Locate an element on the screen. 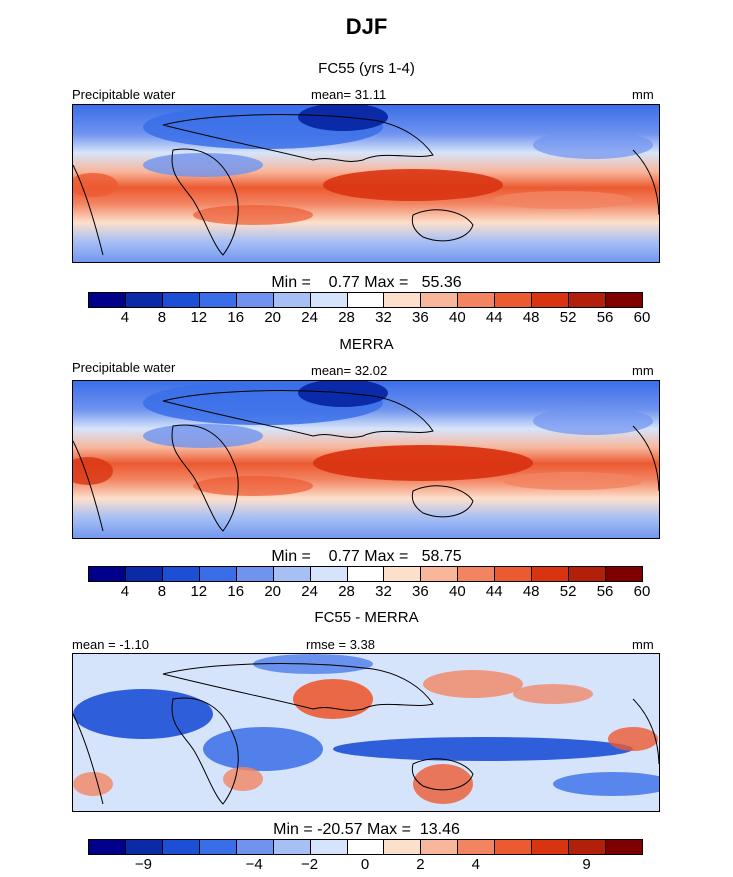 Image resolution: width=733 pixels, height=877 pixels. colorbar-tick-label: −2 is located at coordinates (310, 864).